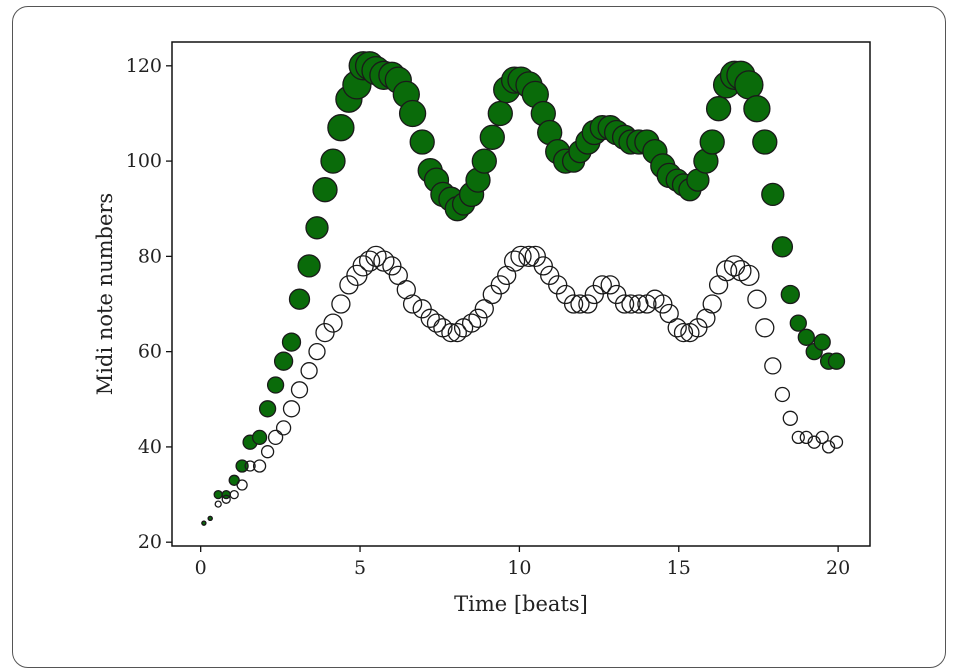 The height and width of the screenshot is (668, 953). I want to click on x-axis-ticks: 0 5 10 15 20, so click(522, 562).